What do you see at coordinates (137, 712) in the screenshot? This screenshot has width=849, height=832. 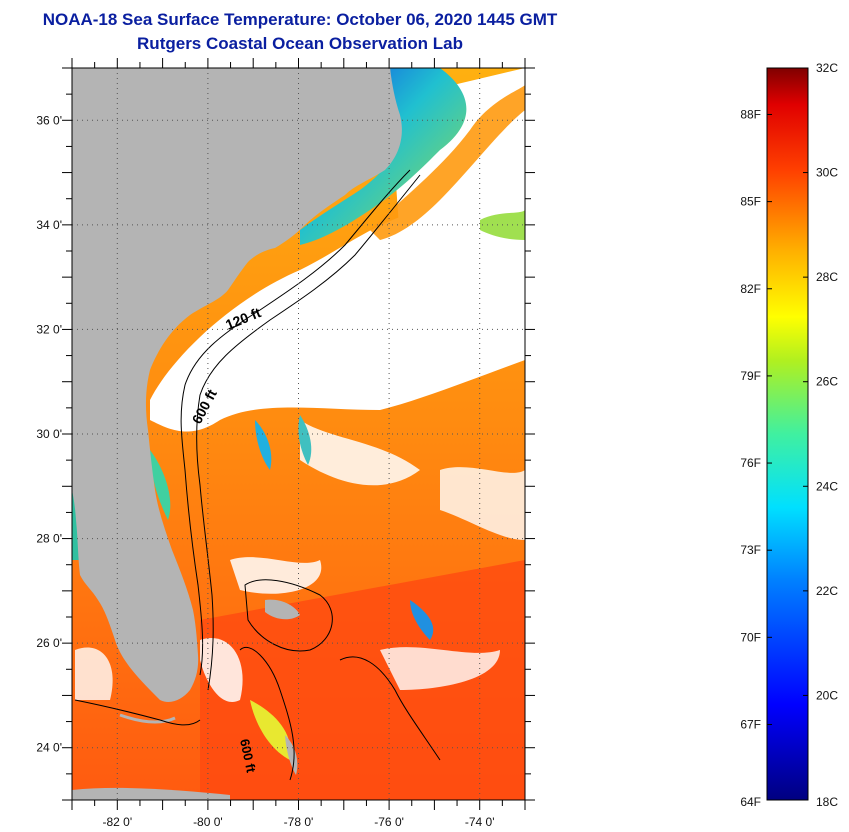 I see `contour-south-florida` at bounding box center [137, 712].